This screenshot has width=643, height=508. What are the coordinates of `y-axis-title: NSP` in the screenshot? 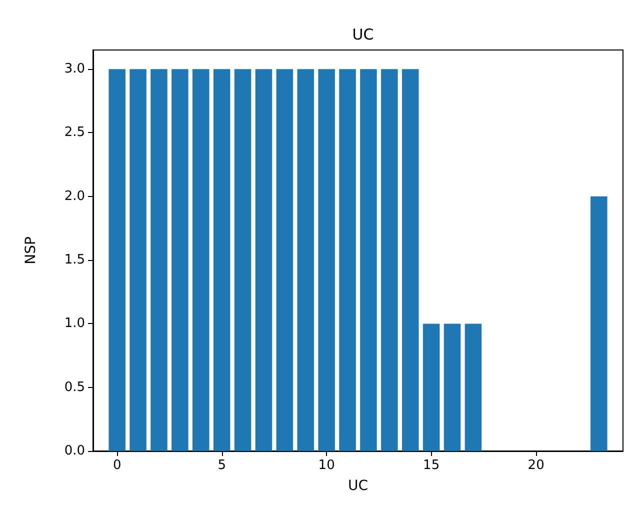 It's located at (31, 250).